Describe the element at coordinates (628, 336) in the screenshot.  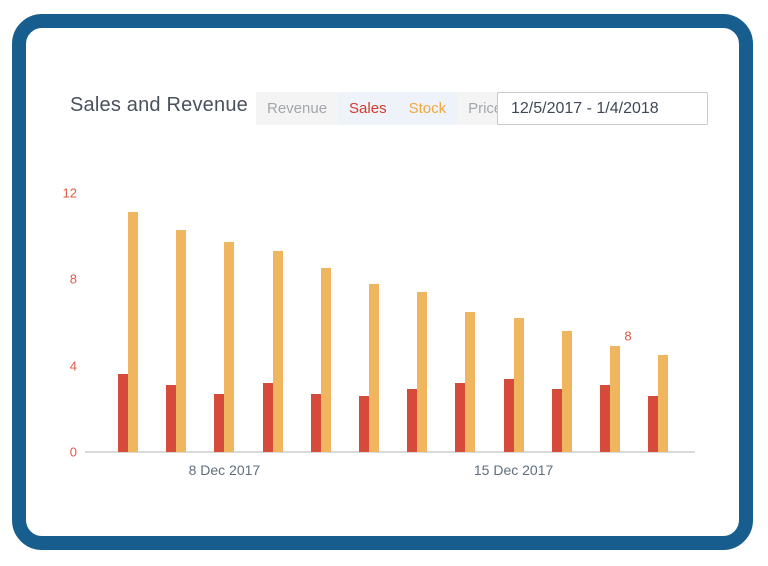
I see `data-label: 8` at that location.